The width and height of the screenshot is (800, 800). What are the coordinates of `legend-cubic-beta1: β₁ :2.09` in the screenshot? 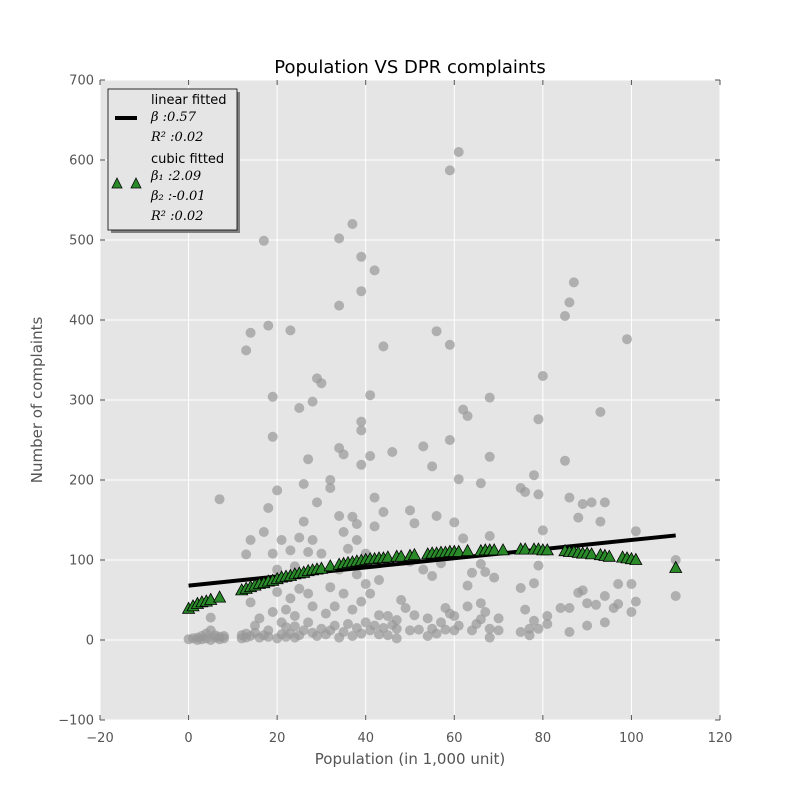 It's located at (175, 176).